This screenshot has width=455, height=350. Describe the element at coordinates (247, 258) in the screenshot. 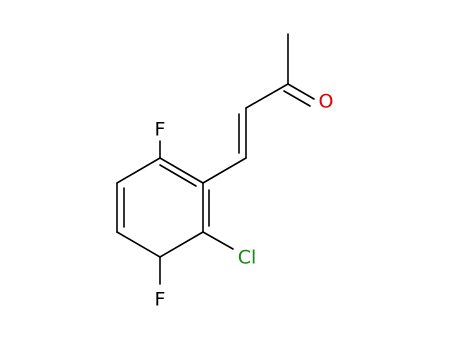

I see `atom-label: Cl` at that location.